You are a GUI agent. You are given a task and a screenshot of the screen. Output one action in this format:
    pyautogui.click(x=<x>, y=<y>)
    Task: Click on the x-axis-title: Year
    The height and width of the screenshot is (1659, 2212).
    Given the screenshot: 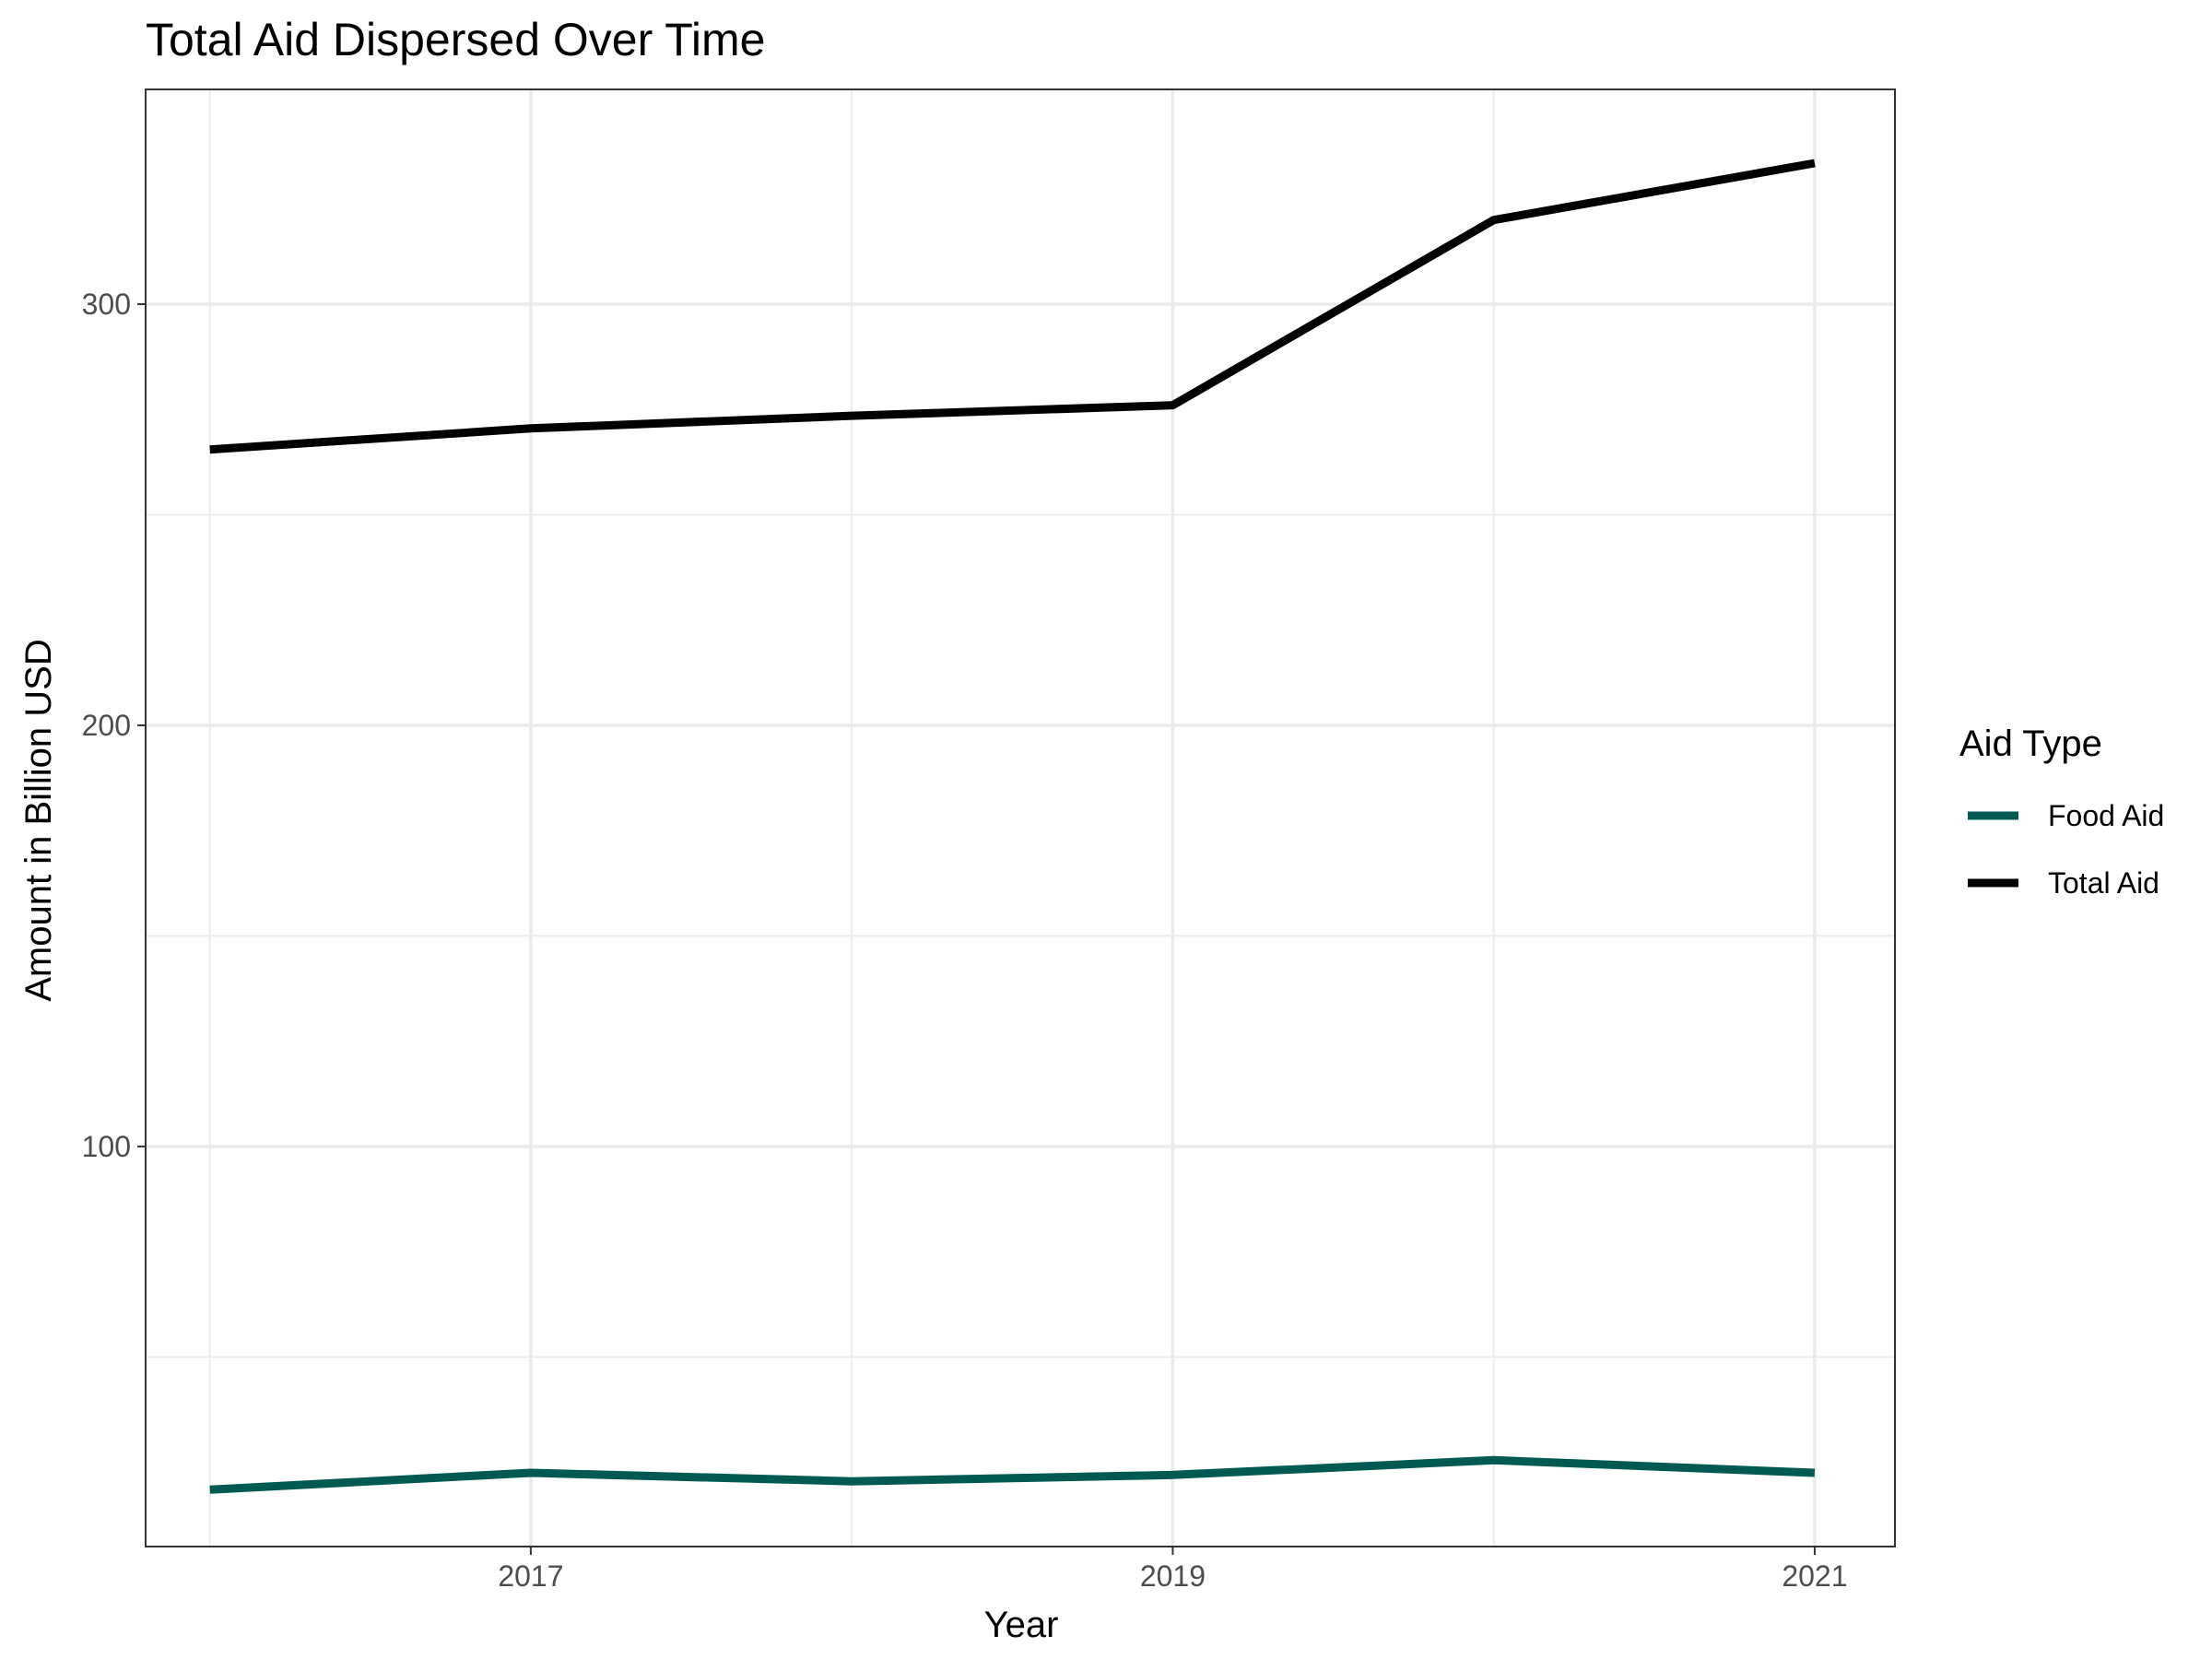 What is the action you would take?
    pyautogui.click(x=1021, y=1625)
    